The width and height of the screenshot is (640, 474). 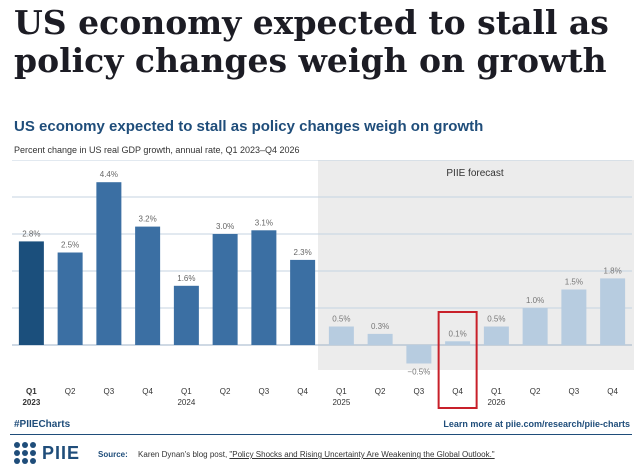 I want to click on piie-logo-icon, so click(x=25, y=453).